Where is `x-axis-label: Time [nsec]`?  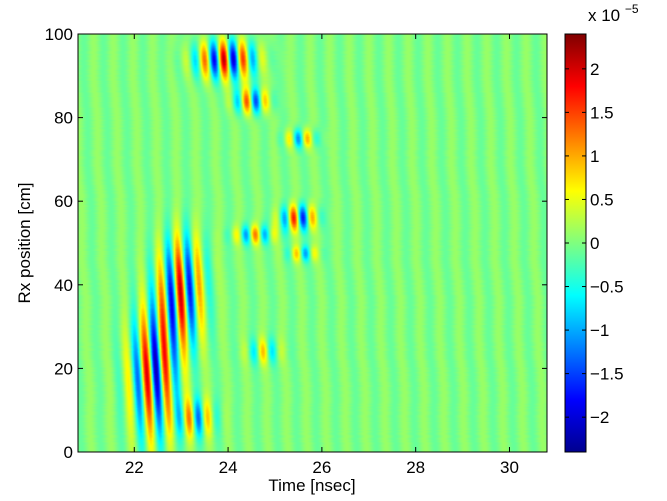
x-axis-label: Time [nsec] is located at coordinates (311, 485).